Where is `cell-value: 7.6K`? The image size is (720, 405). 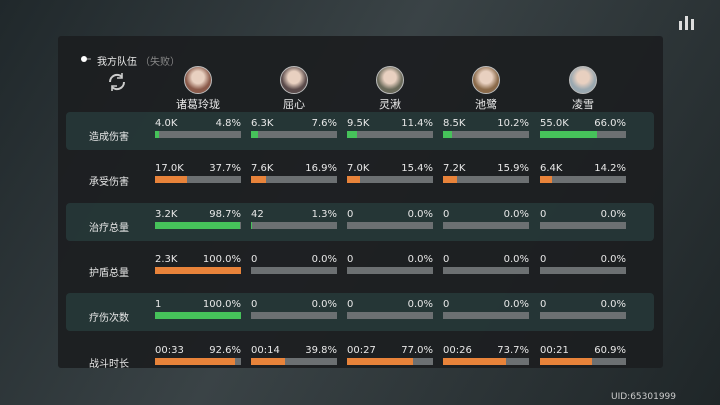 cell-value: 7.6K is located at coordinates (262, 169).